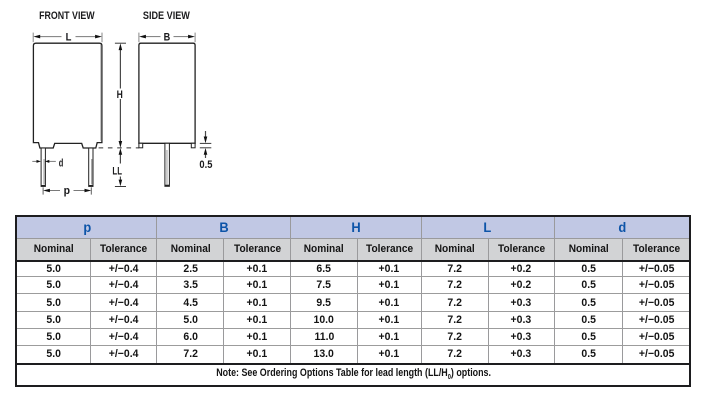 The width and height of the screenshot is (705, 409). Describe the element at coordinates (205, 165) in the screenshot. I see `svg-text: 0.5` at that location.